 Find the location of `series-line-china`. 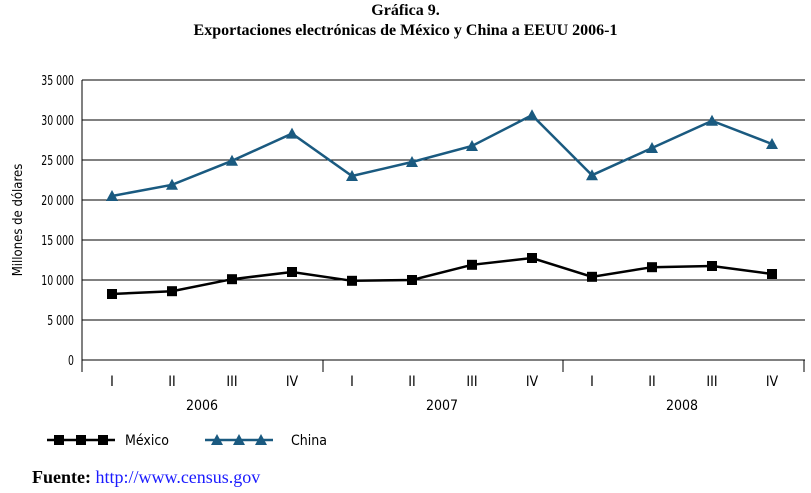

series-line-china is located at coordinates (442, 155).